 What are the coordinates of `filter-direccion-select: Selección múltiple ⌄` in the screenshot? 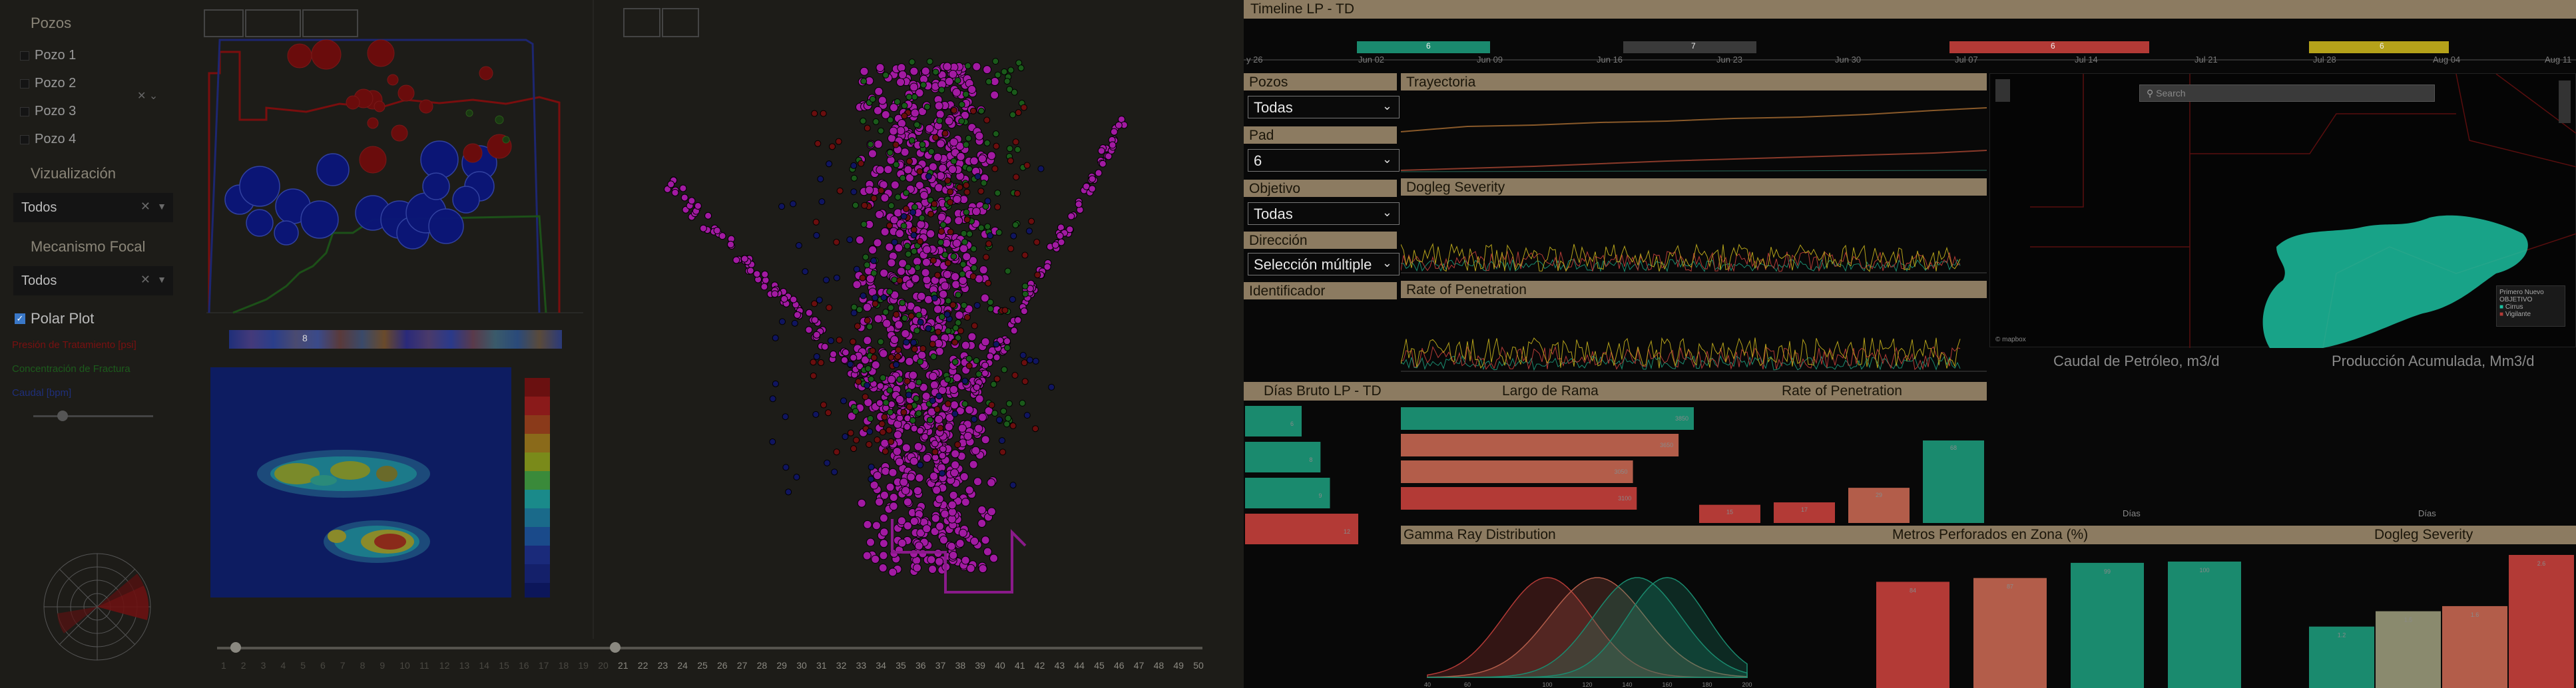 It's located at (1324, 264).